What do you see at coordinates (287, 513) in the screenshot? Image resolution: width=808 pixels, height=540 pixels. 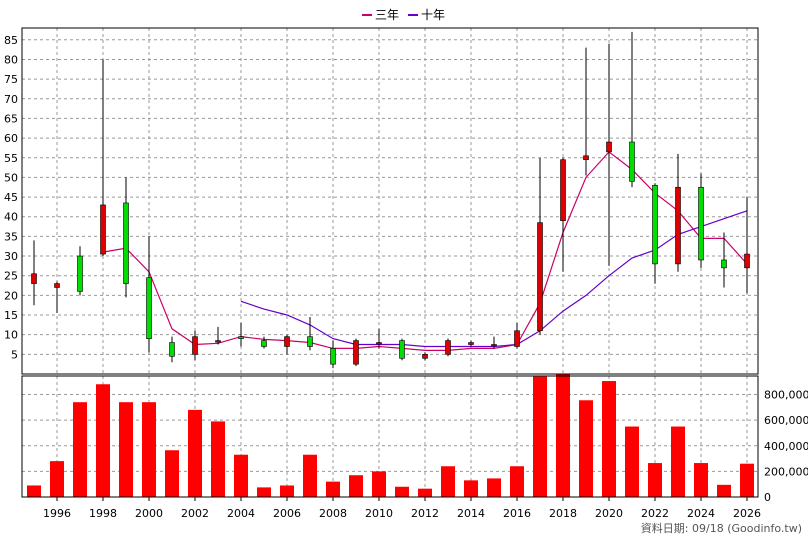 I see `x-tick-label: 2006` at bounding box center [287, 513].